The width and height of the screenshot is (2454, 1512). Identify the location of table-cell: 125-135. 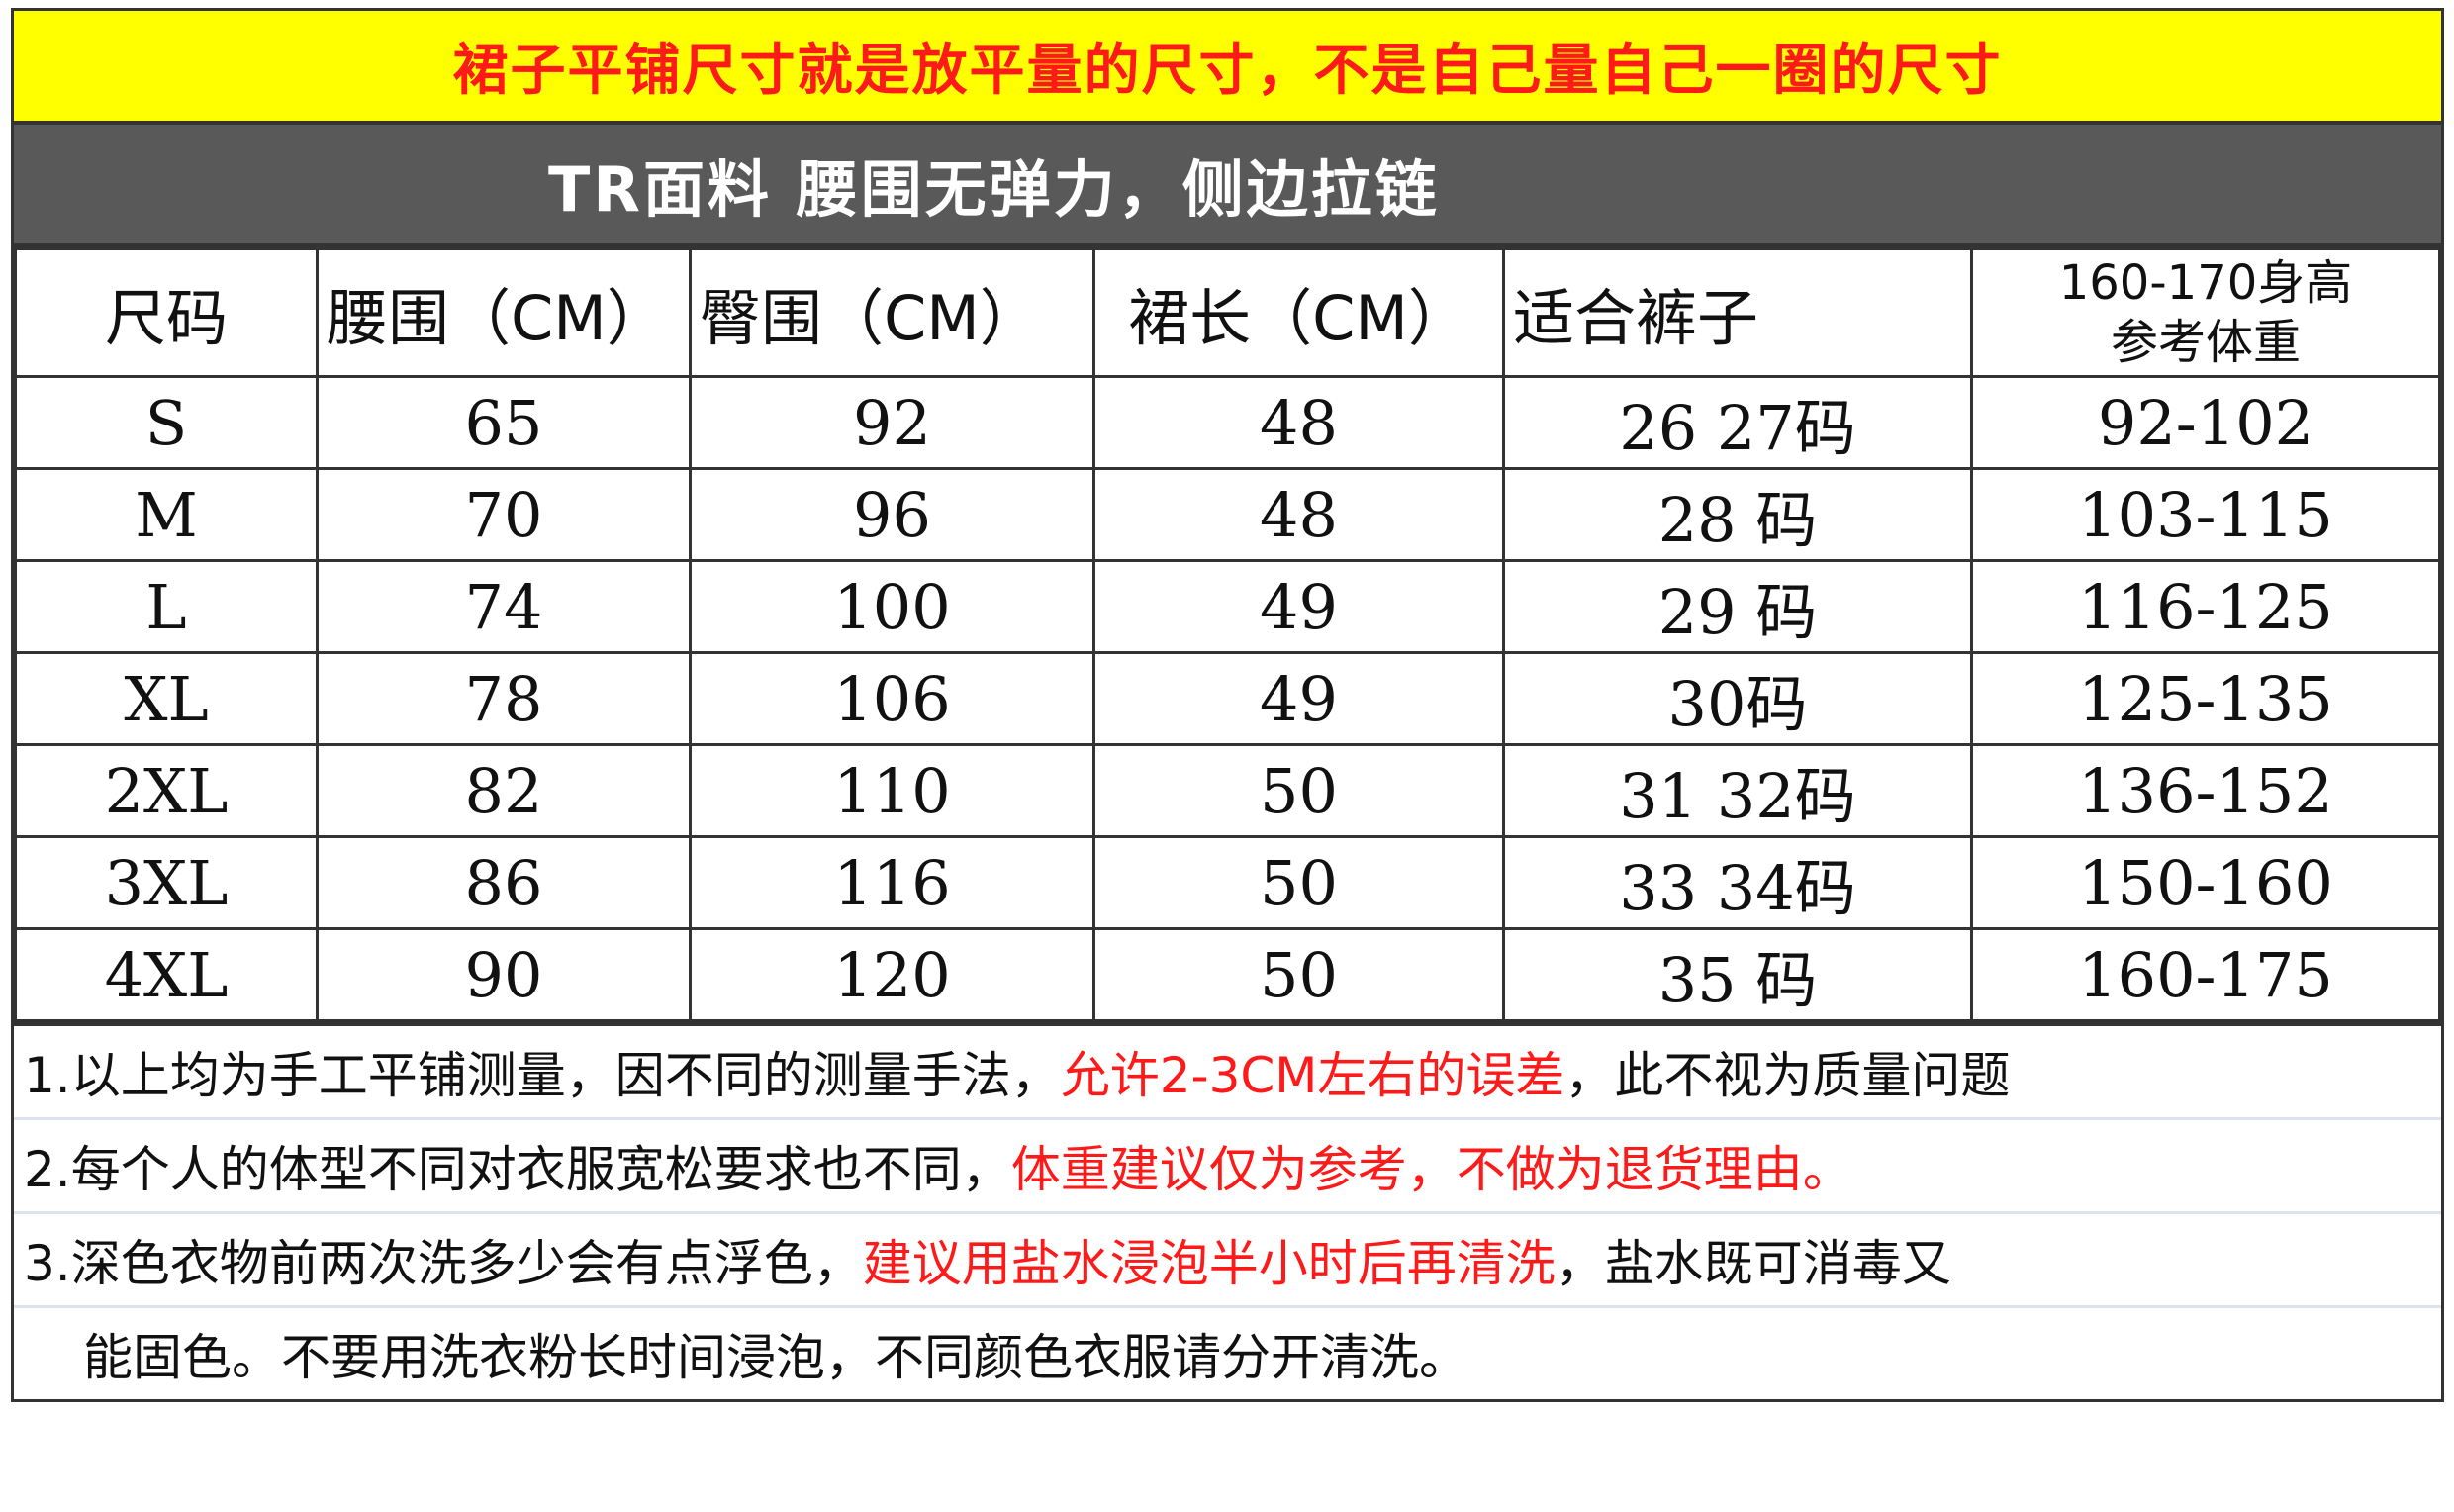
(2205, 699).